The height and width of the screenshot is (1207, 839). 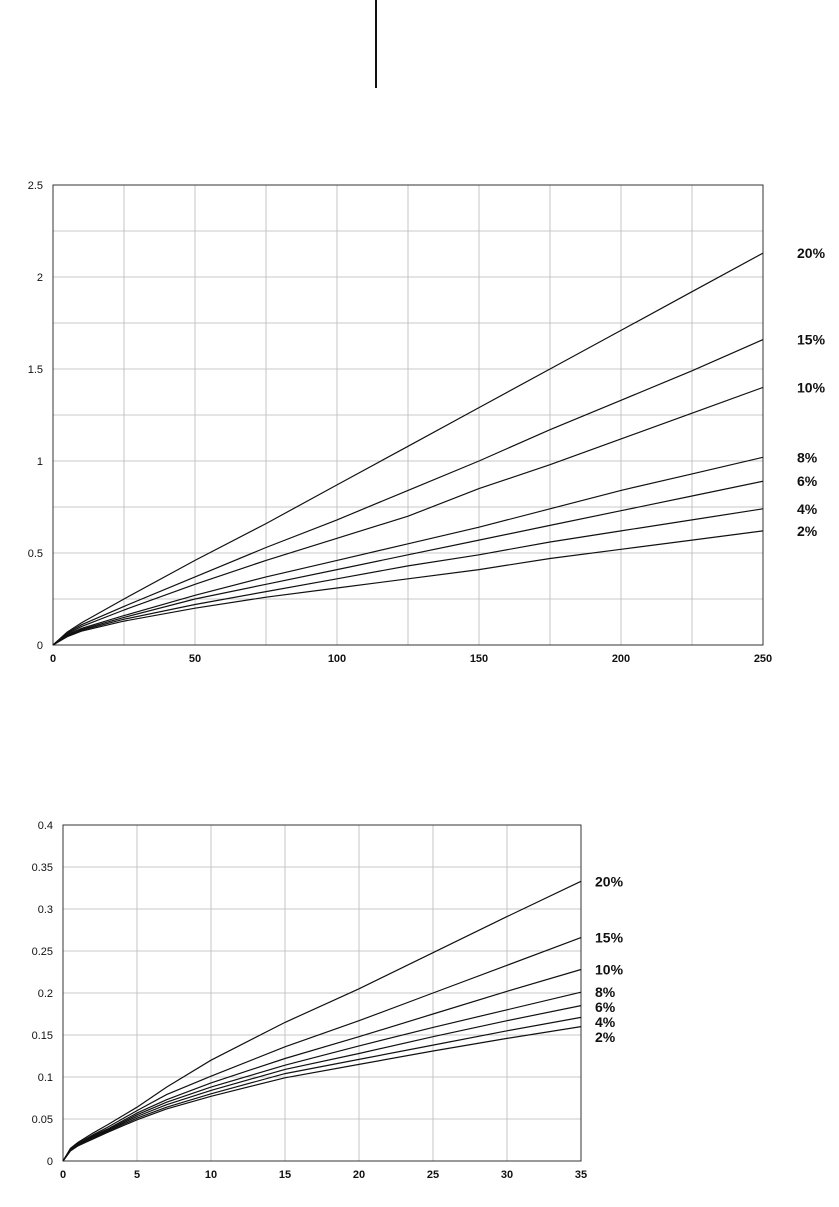 I want to click on y-tick-label: 1, so click(x=40, y=462).